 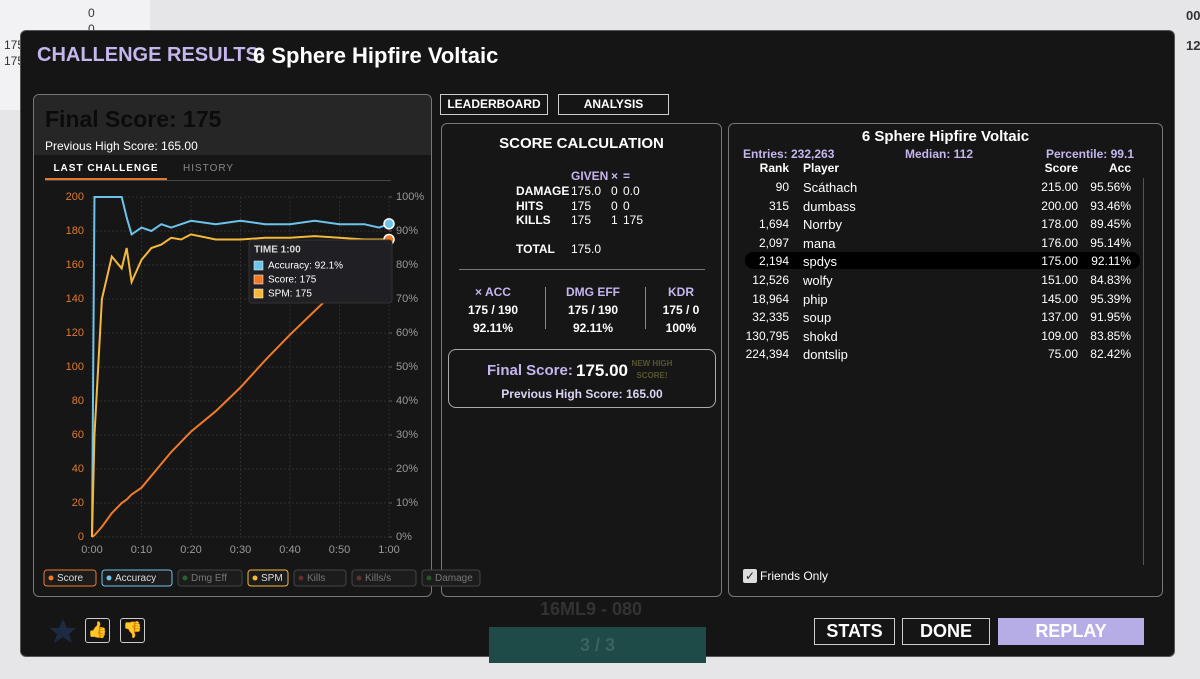 What do you see at coordinates (530, 370) in the screenshot?
I see `final-label: Final Score:` at bounding box center [530, 370].